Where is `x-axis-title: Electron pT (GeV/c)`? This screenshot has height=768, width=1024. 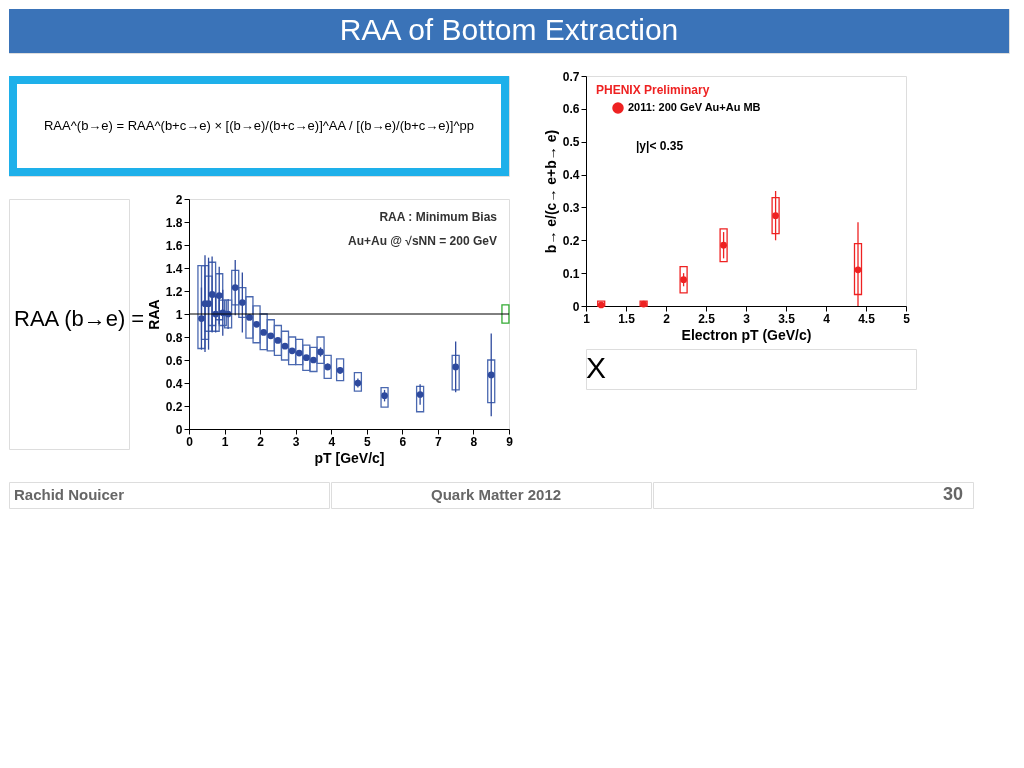
x-axis-title: Electron pT (GeV/c) is located at coordinates (746, 334).